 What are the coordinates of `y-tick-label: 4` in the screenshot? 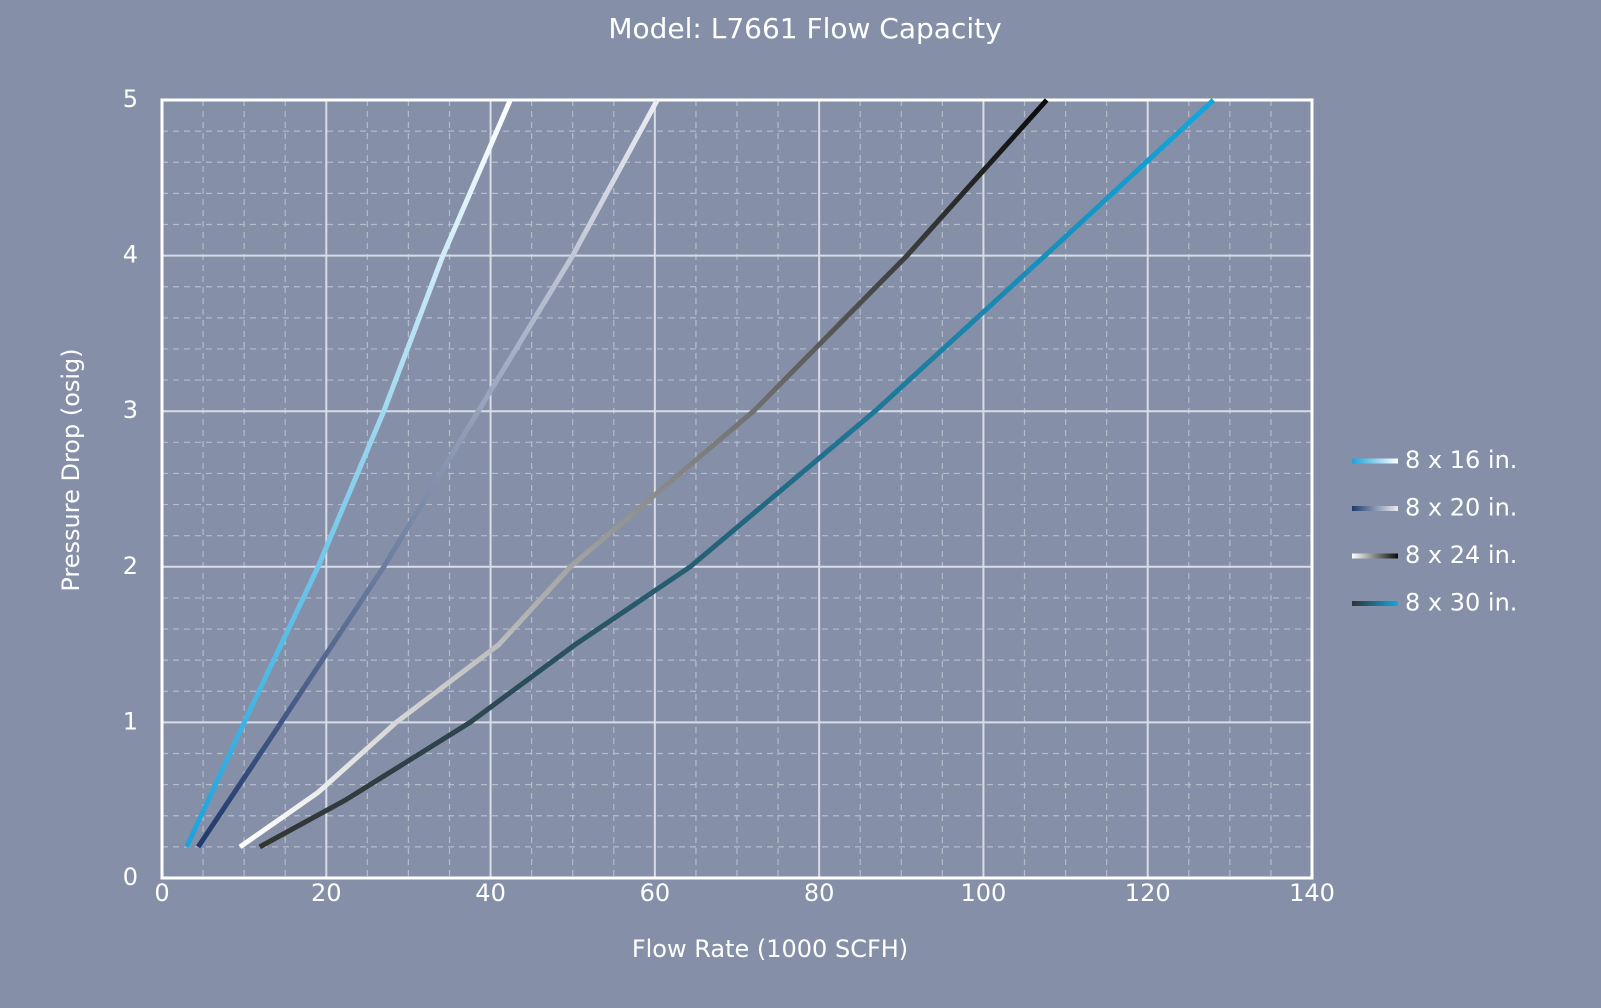 It's located at (130, 255).